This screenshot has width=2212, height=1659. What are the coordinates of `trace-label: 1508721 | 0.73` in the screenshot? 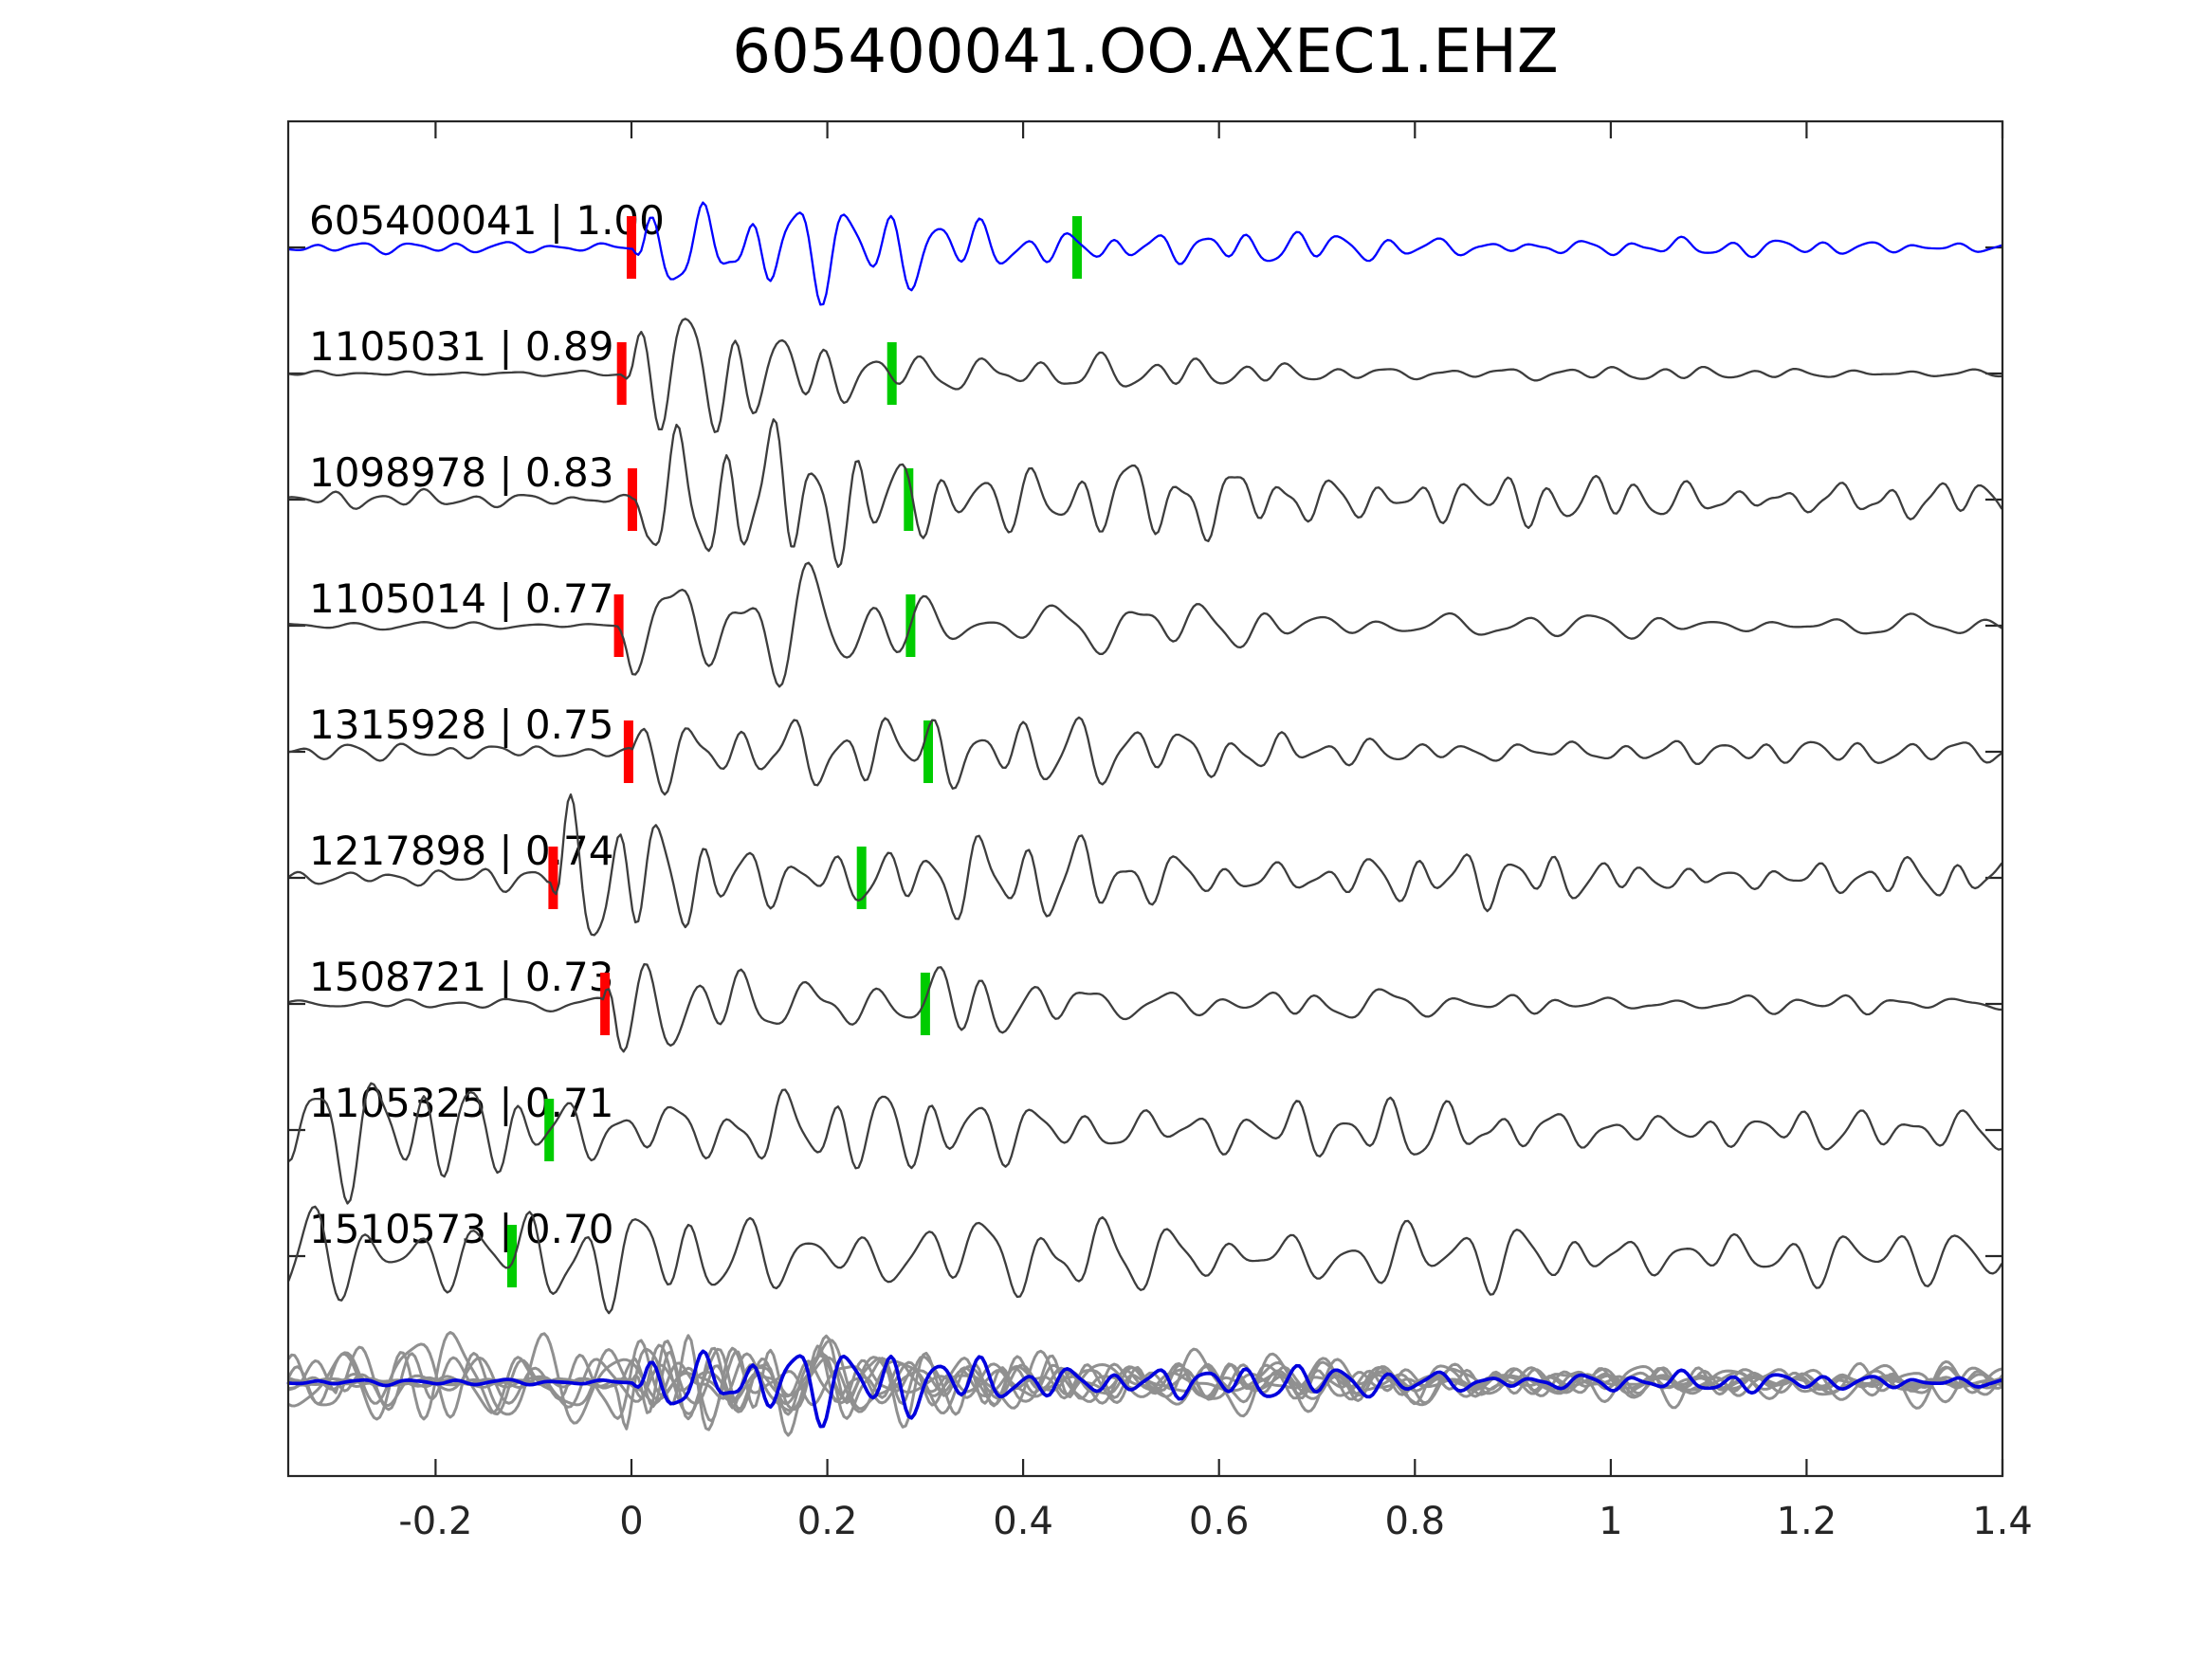 It's located at (461, 977).